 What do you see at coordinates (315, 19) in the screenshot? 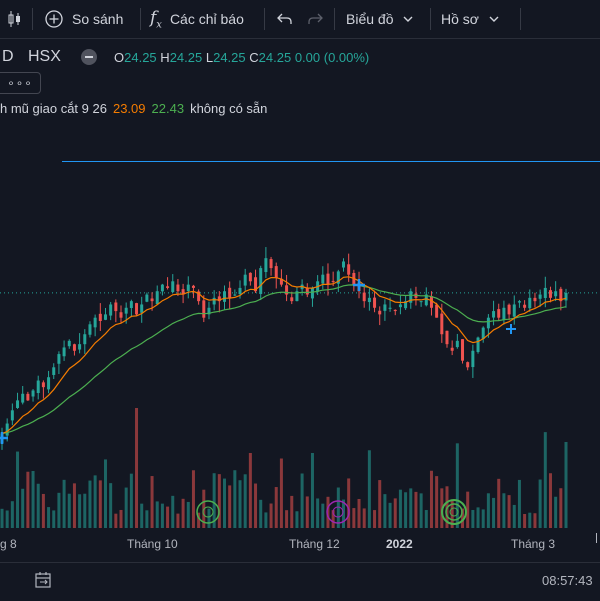
I see `redo-button` at bounding box center [315, 19].